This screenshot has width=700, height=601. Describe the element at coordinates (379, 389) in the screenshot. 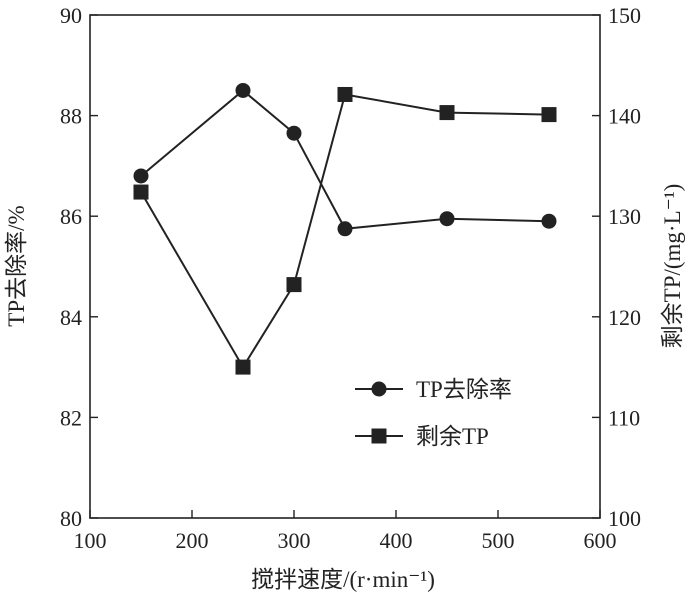

I see `legend-marker-circle` at that location.